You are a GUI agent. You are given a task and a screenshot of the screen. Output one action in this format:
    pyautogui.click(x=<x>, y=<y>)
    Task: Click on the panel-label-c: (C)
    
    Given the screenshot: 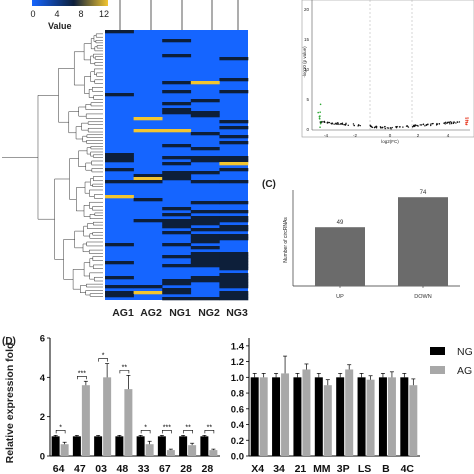 What is the action you would take?
    pyautogui.click(x=269, y=184)
    